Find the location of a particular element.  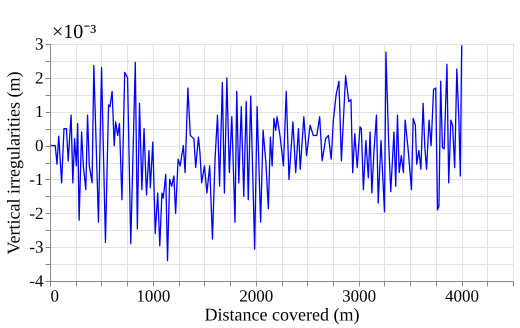

y-tick-label: -3 is located at coordinates (36, 247).